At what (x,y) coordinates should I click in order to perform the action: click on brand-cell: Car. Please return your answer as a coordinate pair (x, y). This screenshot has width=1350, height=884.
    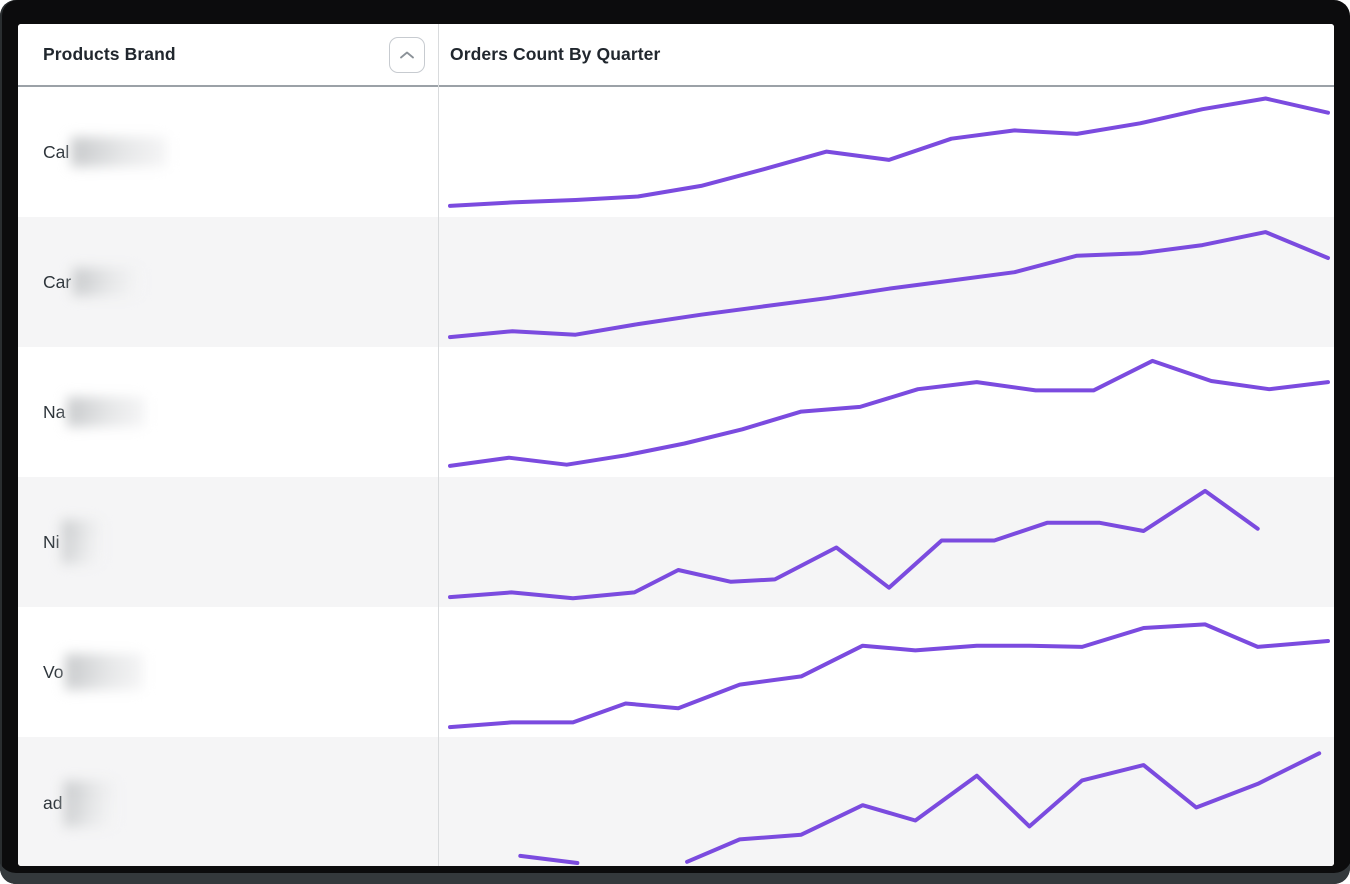
    Looking at the image, I should click on (228, 282).